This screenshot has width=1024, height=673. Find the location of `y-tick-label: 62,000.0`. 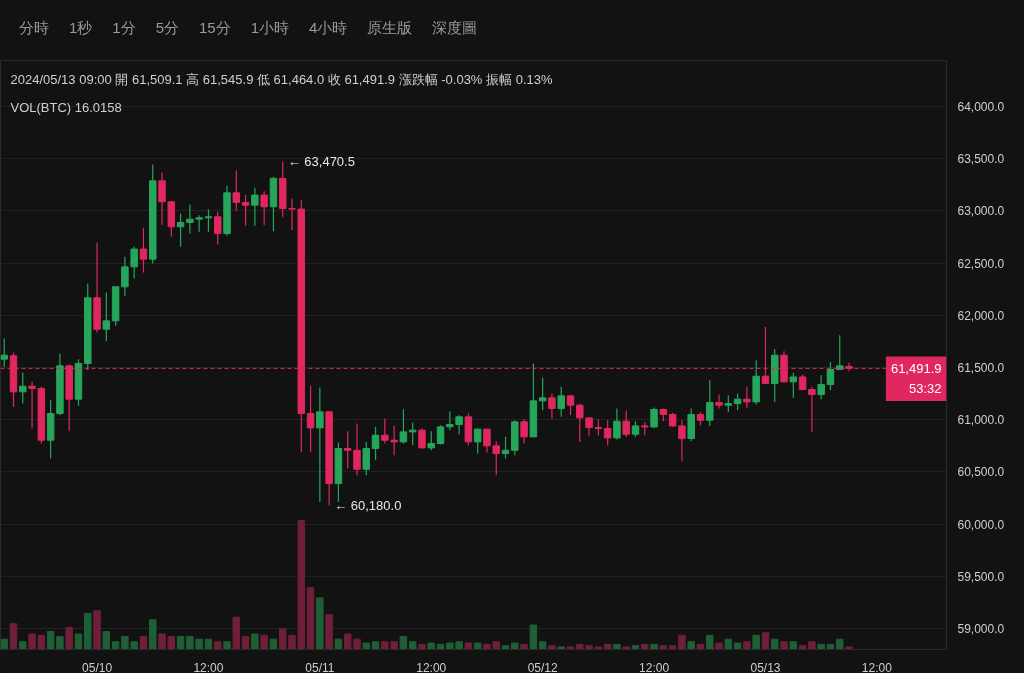

y-tick-label: 62,000.0 is located at coordinates (981, 315).